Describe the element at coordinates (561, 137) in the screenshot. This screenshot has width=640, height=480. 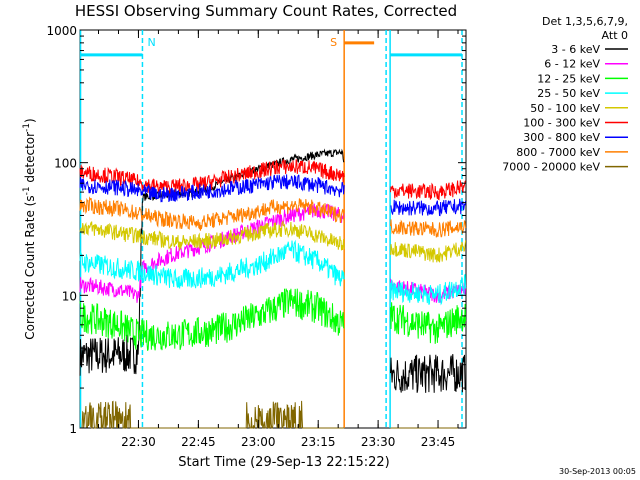
I see `legend-label: 300 - 800 keV` at that location.